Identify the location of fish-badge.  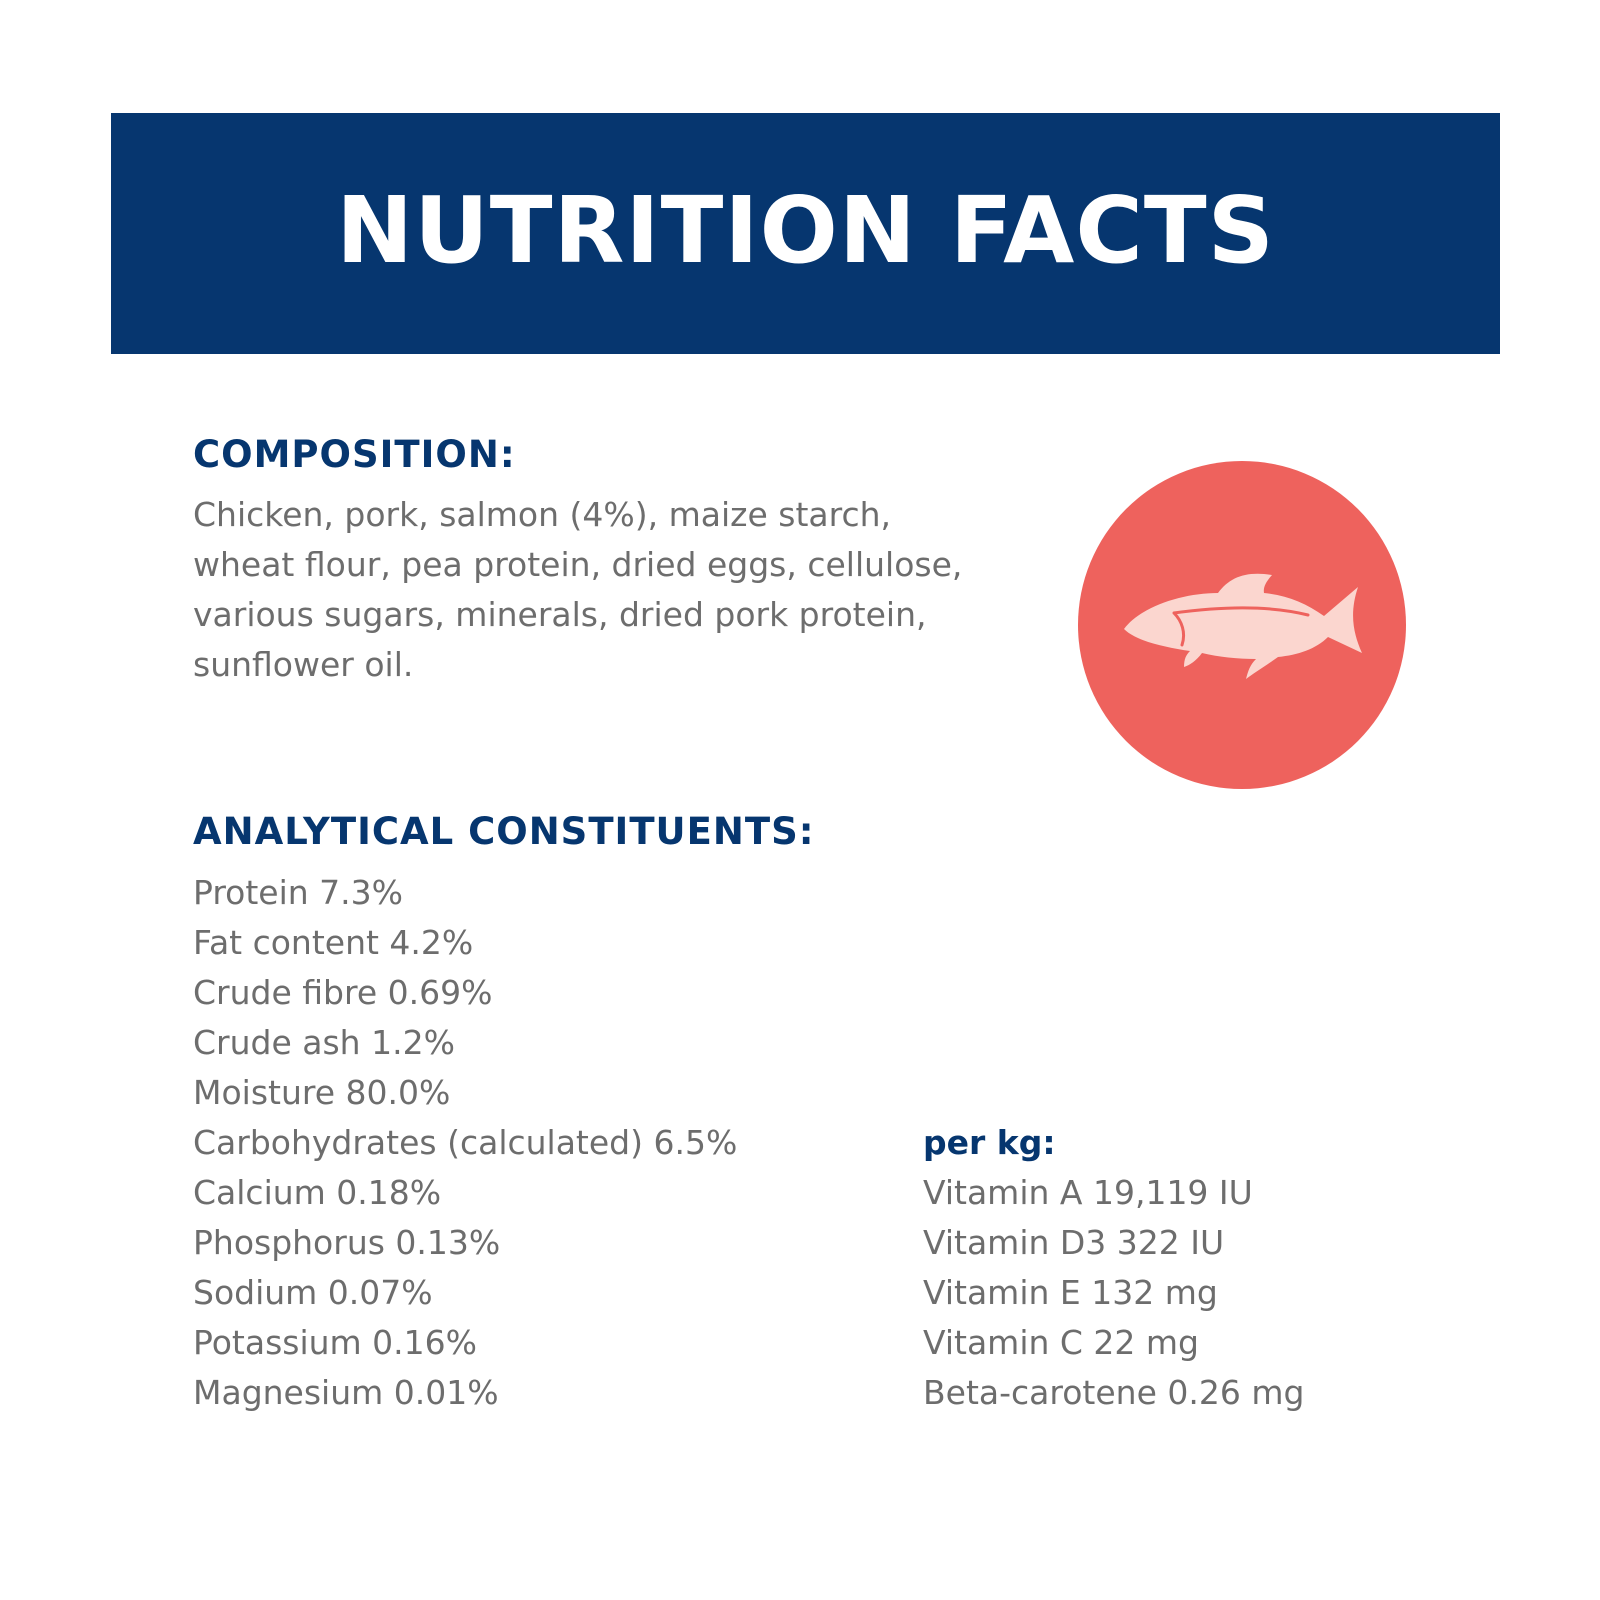
(1242, 625).